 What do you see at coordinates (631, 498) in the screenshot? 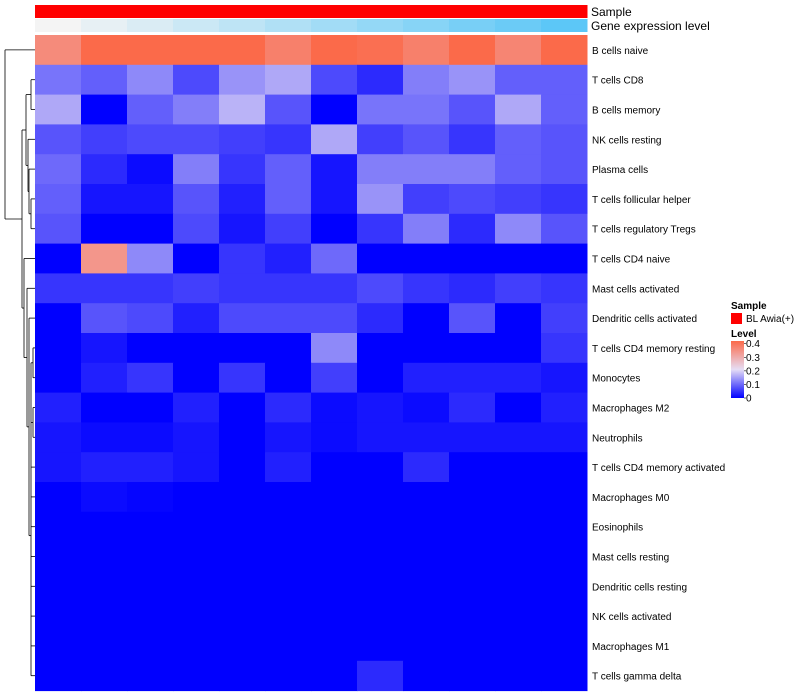
I see `row-label: Macrophages M0` at bounding box center [631, 498].